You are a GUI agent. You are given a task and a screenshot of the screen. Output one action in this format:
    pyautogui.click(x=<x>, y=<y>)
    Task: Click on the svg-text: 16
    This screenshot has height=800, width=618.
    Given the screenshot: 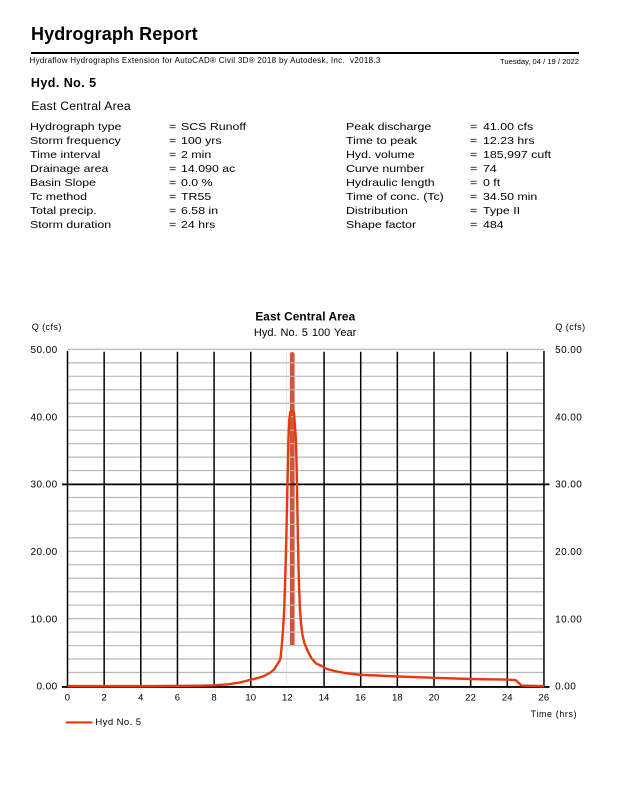 What is the action you would take?
    pyautogui.click(x=360, y=698)
    